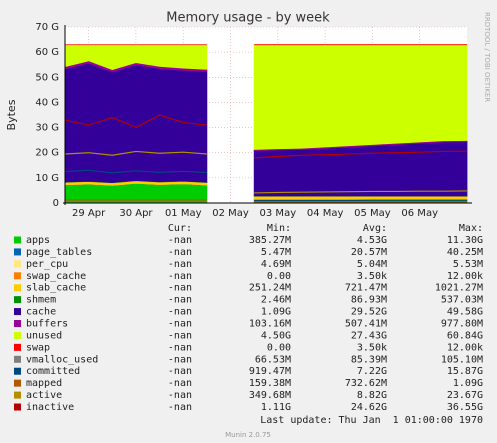 Image resolution: width=497 pixels, height=443 pixels. Describe the element at coordinates (279, 228) in the screenshot. I see `legend-header: Min:` at that location.